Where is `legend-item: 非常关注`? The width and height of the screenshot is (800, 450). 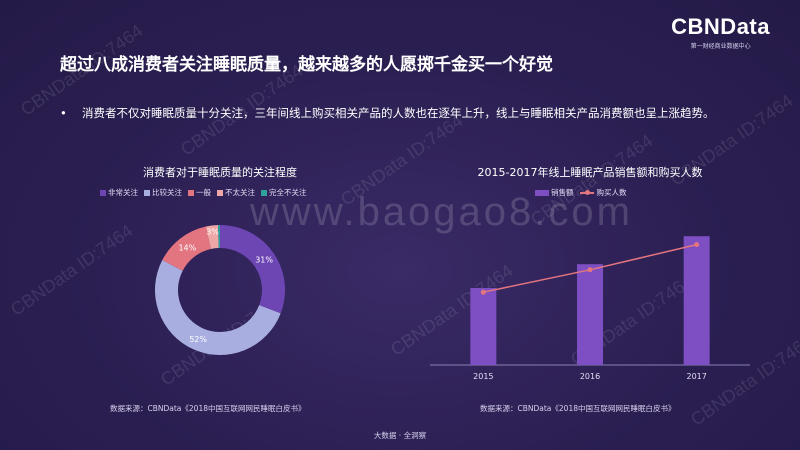
legend-item: 非常关注 is located at coordinates (119, 192).